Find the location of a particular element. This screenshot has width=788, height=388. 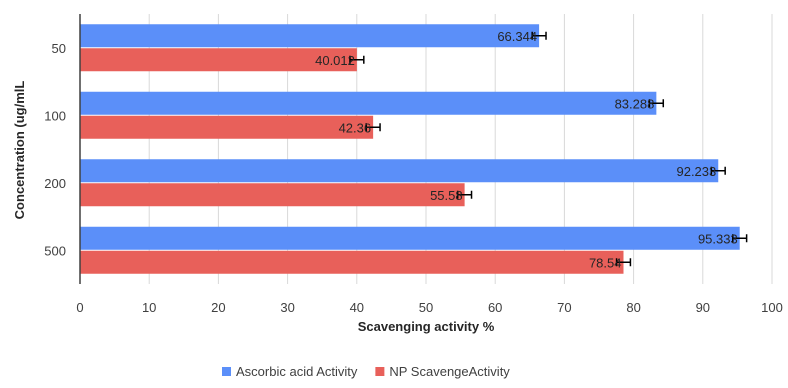

x-axis-title: Scavenging activity % is located at coordinates (426, 326).